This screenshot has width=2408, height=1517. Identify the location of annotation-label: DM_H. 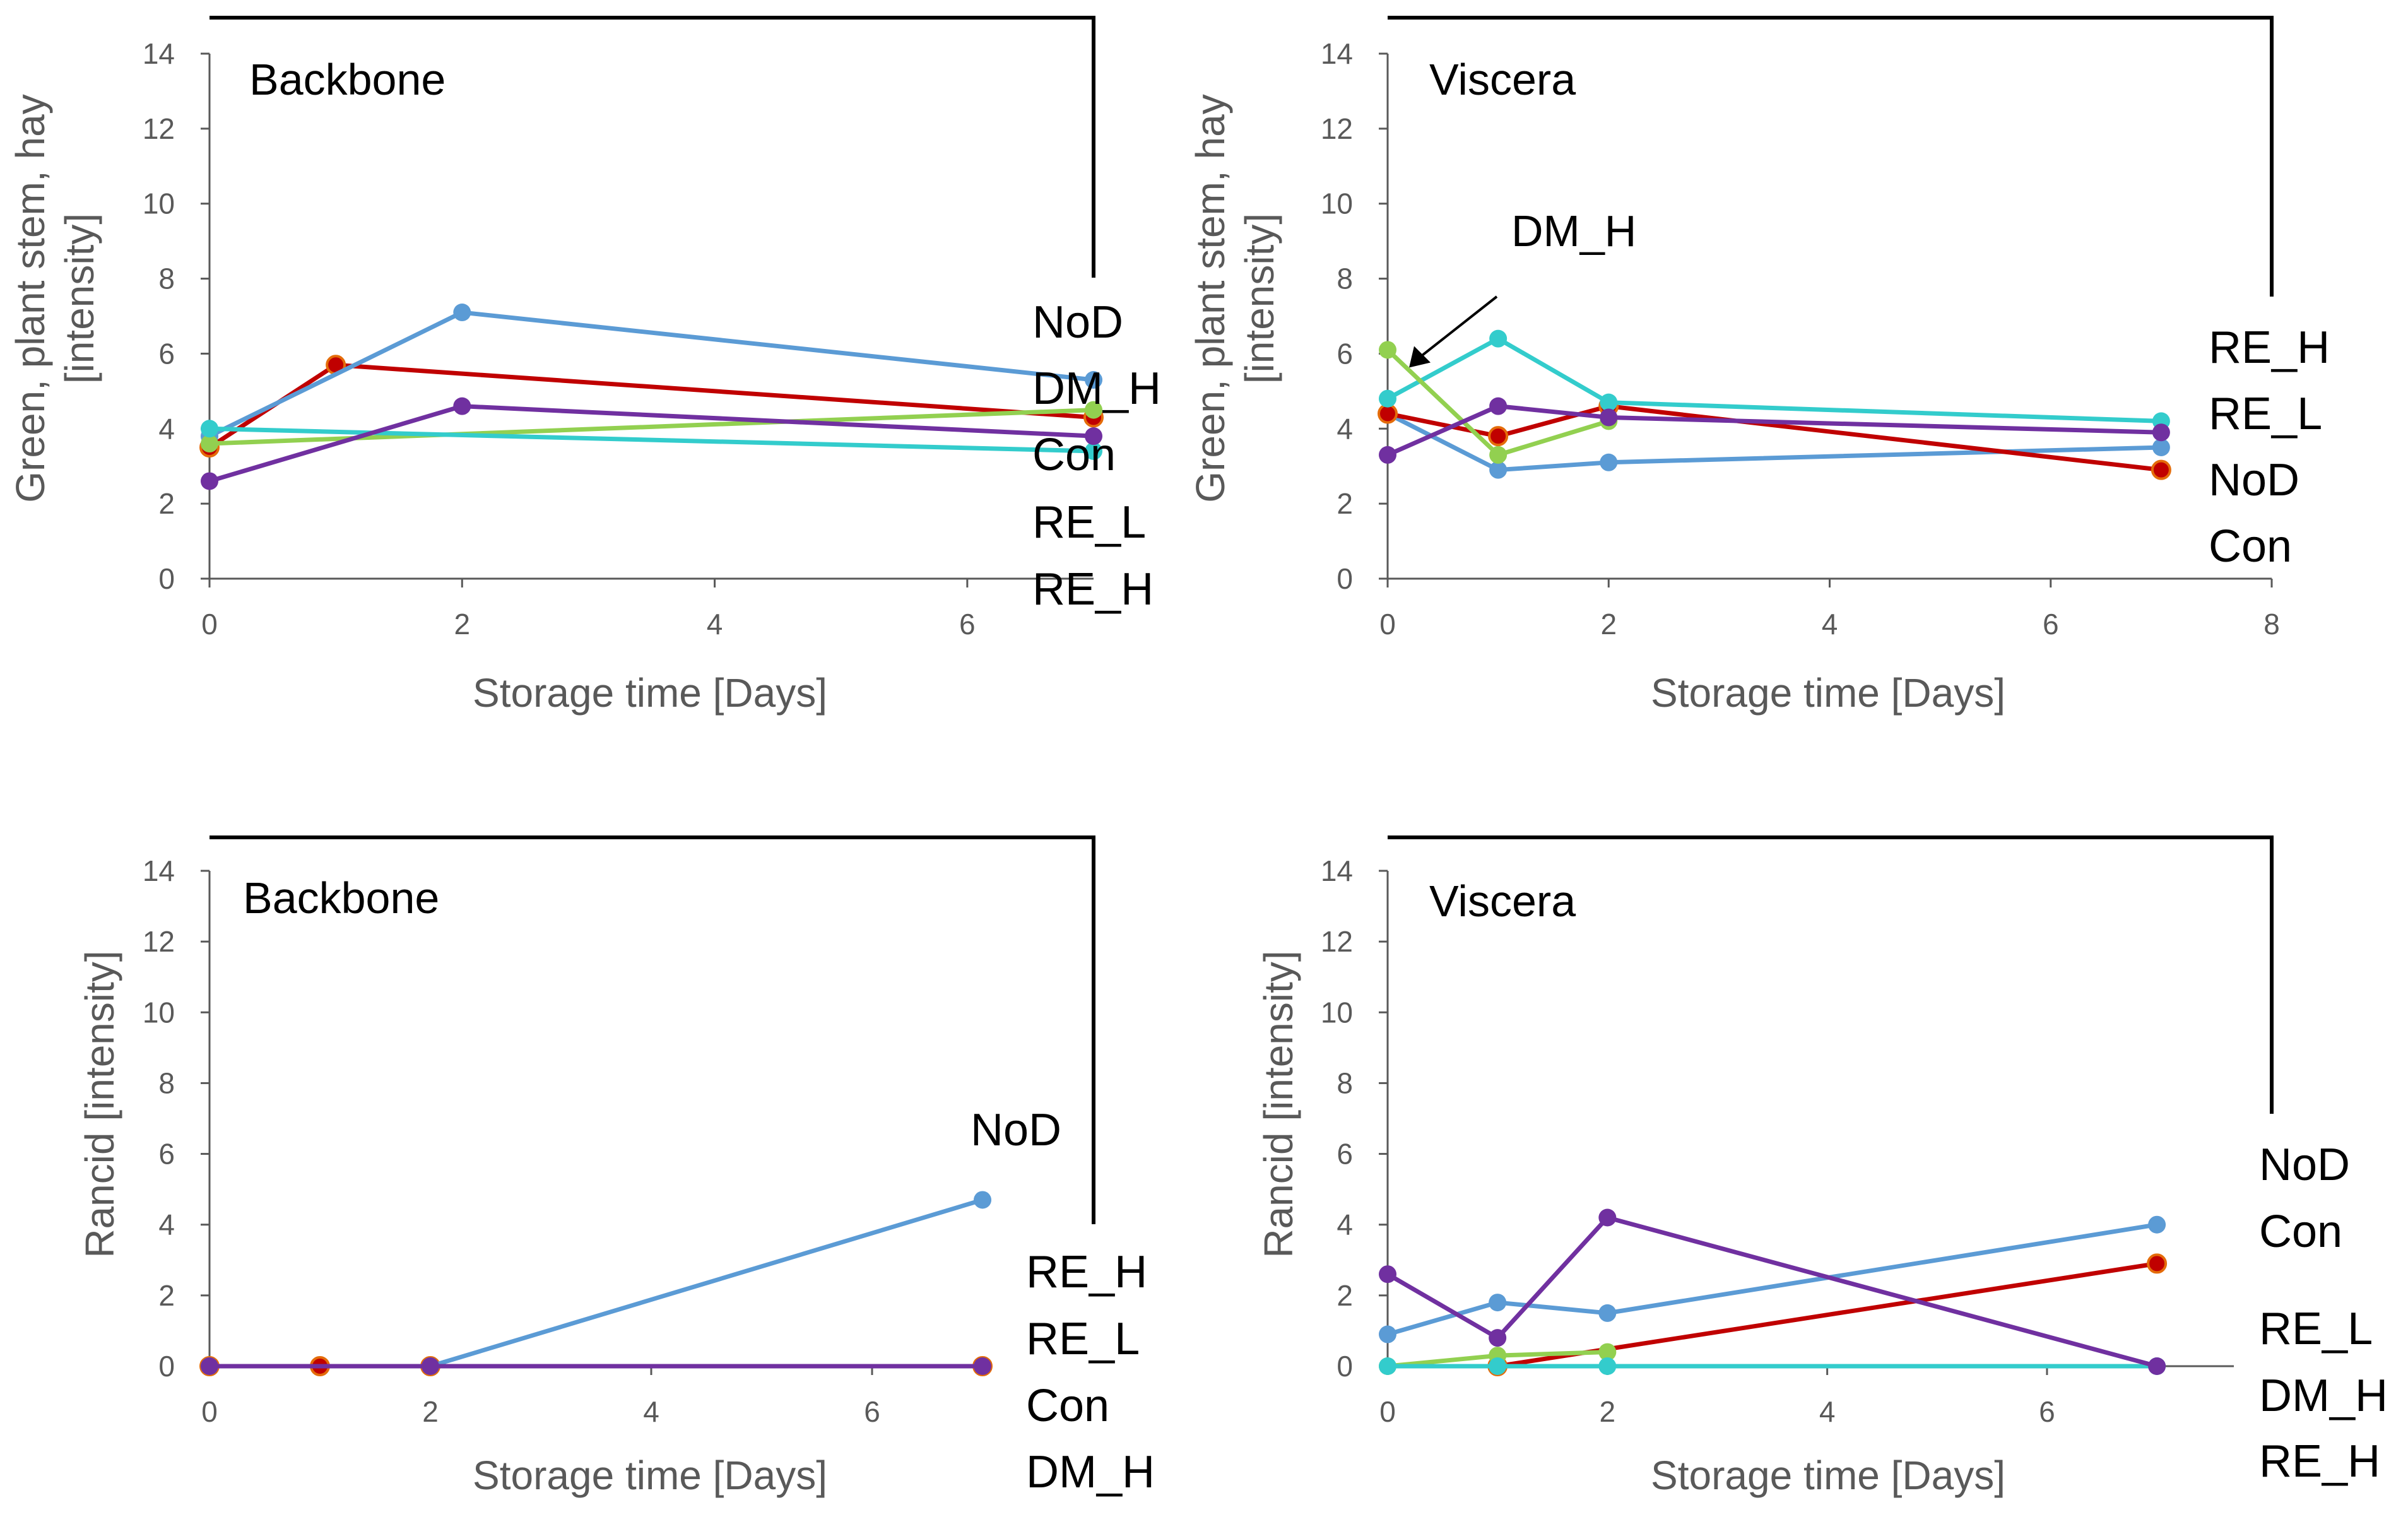
(1573, 231).